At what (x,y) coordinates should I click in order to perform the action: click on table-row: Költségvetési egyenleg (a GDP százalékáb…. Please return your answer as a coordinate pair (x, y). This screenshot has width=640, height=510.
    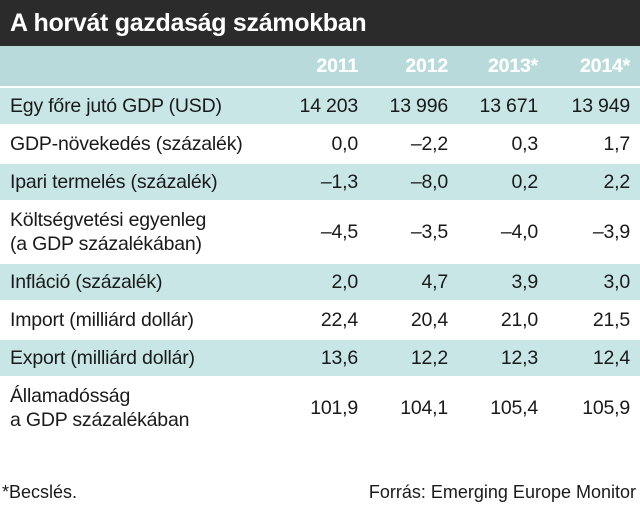
    Looking at the image, I should click on (320, 233).